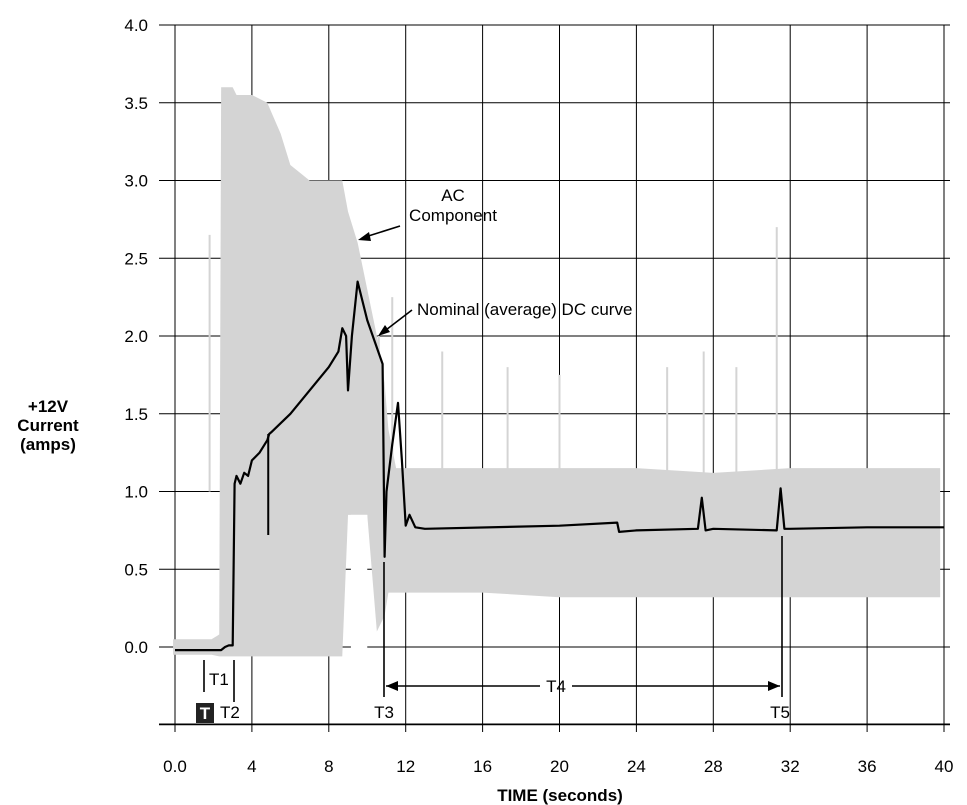 The width and height of the screenshot is (967, 805). Describe the element at coordinates (524, 309) in the screenshot. I see `dc-curve-label: Nominal (average) DC curve` at that location.